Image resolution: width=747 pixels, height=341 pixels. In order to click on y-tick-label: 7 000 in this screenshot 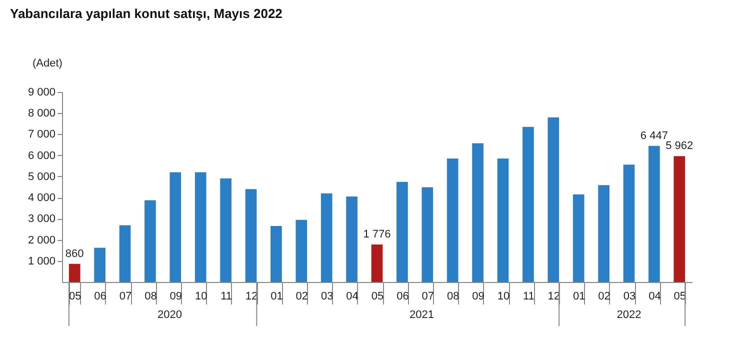, I will do `click(42, 134)`.